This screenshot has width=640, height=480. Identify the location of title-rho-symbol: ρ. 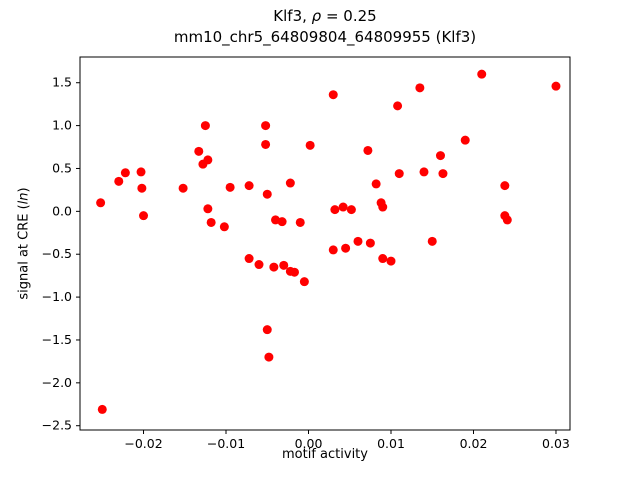
(316, 16).